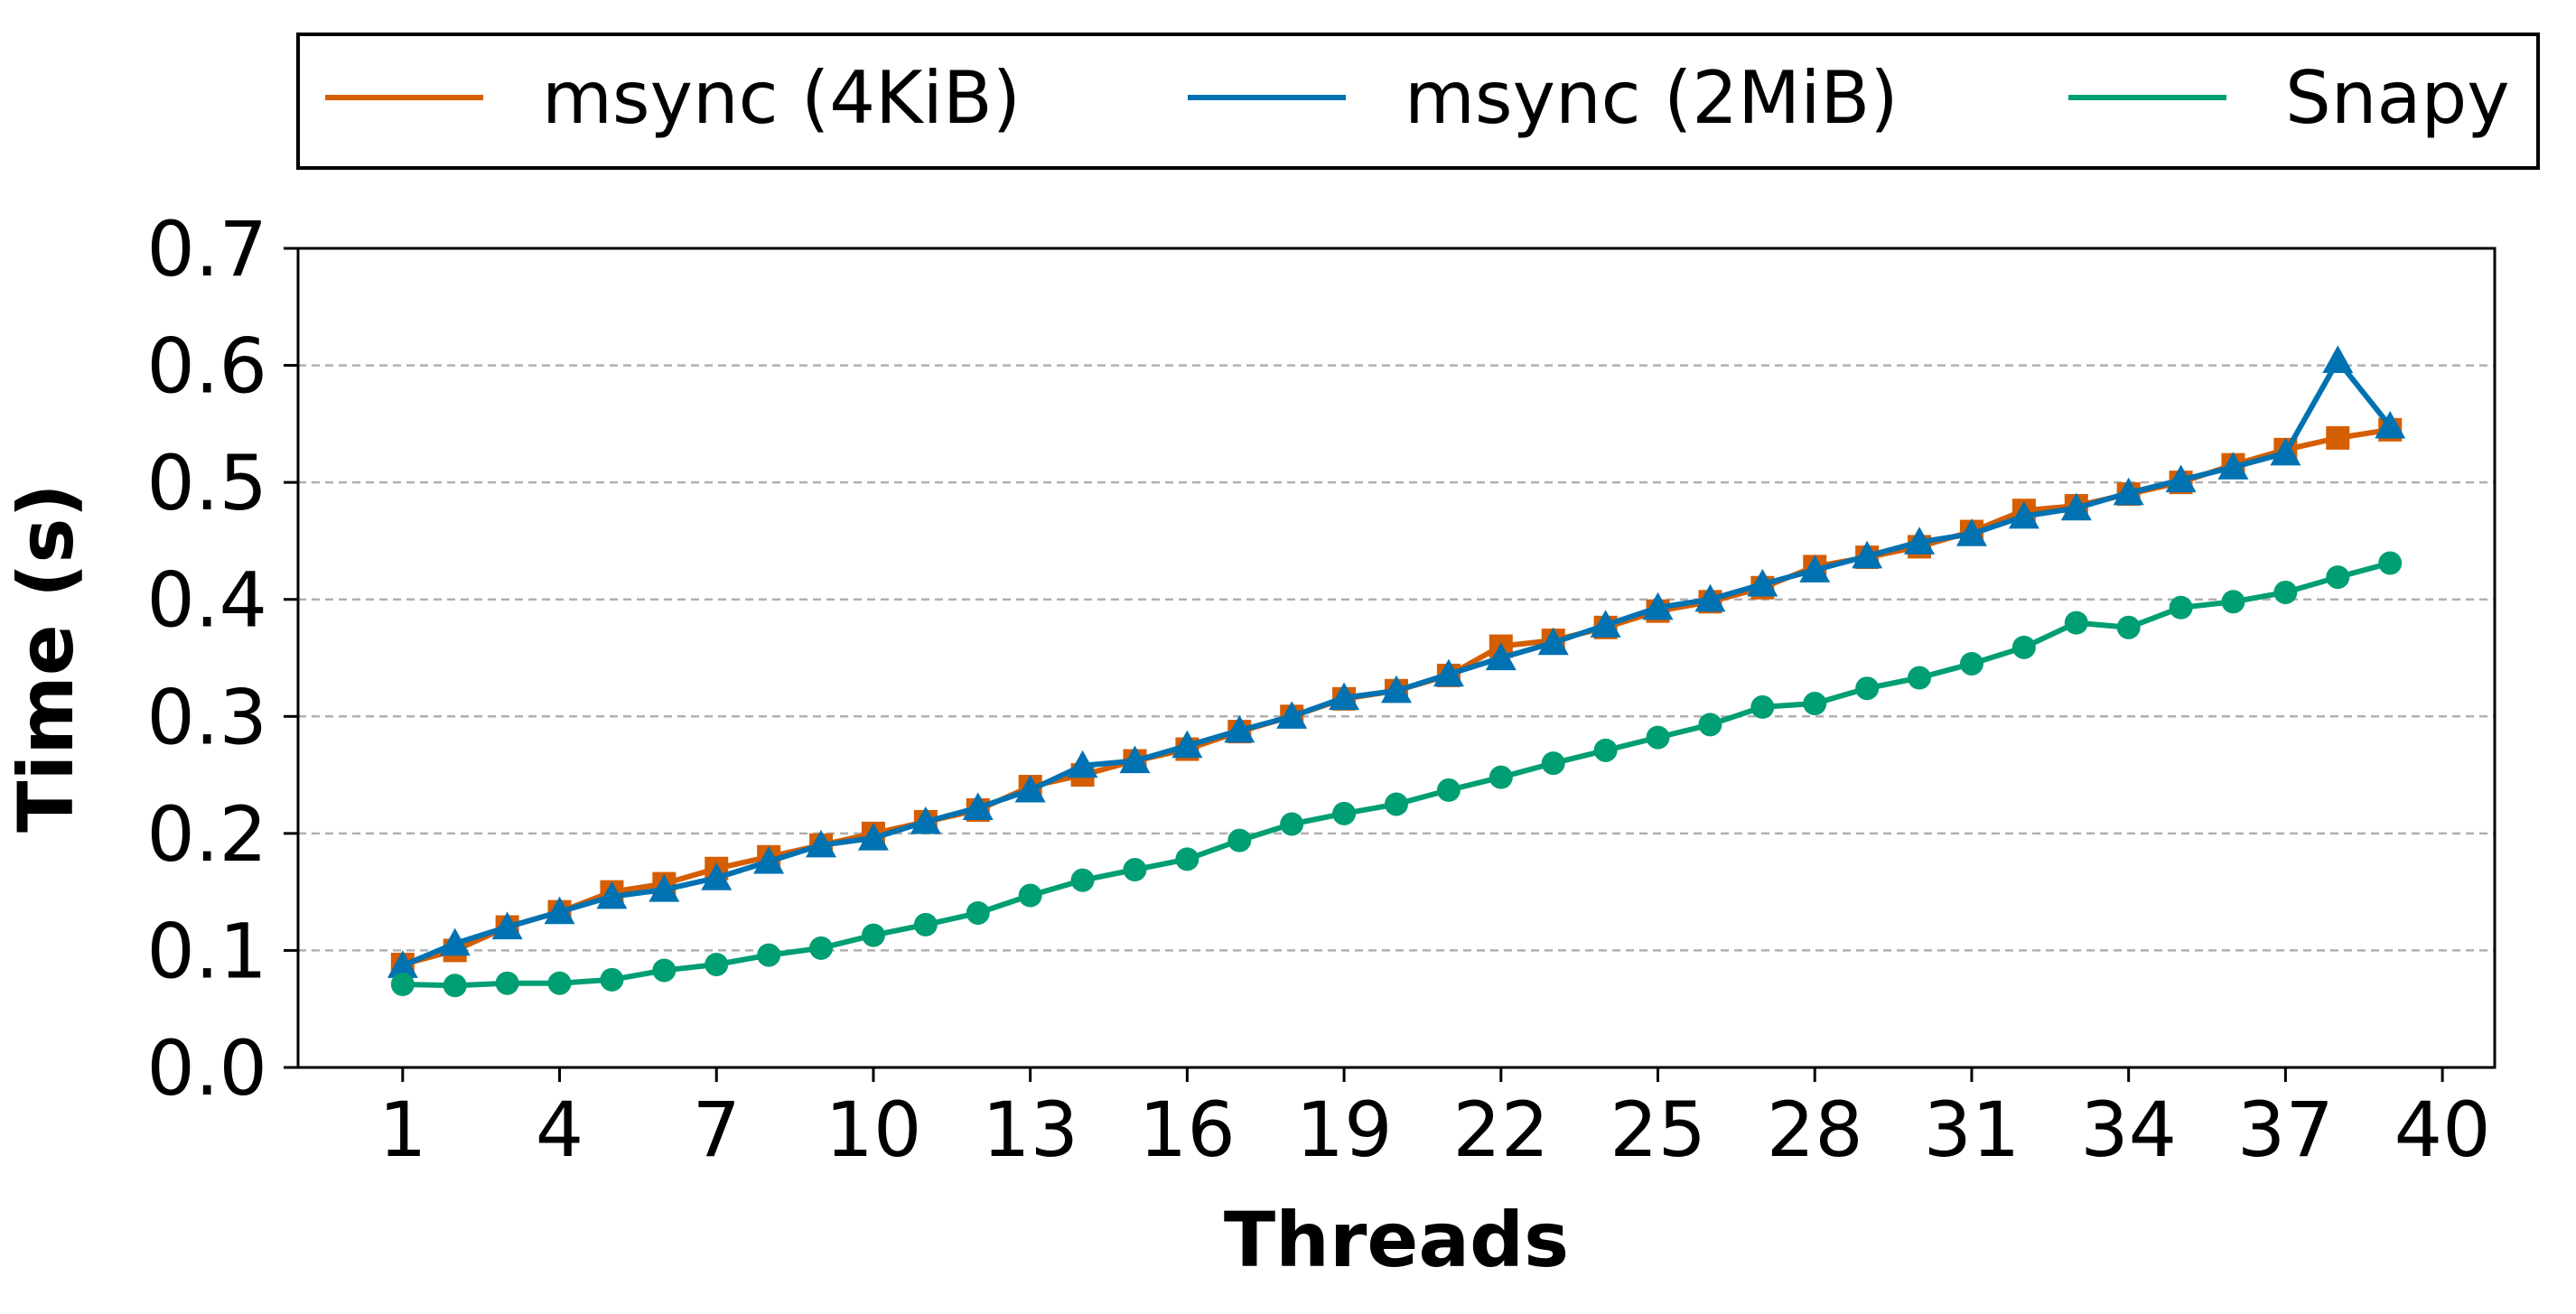 This screenshot has height=1314, width=2576. What do you see at coordinates (1652, 98) in the screenshot?
I see `legend-label: msync (2MiB)` at bounding box center [1652, 98].